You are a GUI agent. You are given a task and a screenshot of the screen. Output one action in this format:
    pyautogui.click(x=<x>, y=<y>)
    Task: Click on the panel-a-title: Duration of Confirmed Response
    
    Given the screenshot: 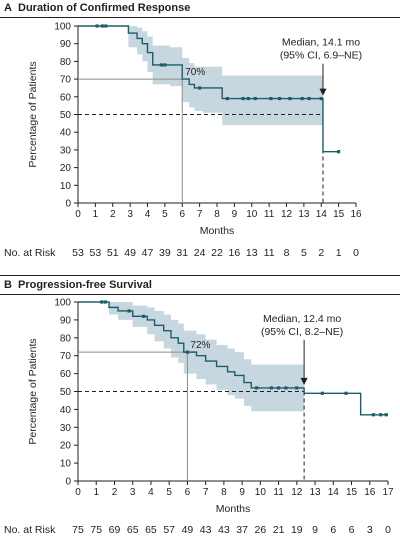 What is the action you would take?
    pyautogui.click(x=104, y=8)
    